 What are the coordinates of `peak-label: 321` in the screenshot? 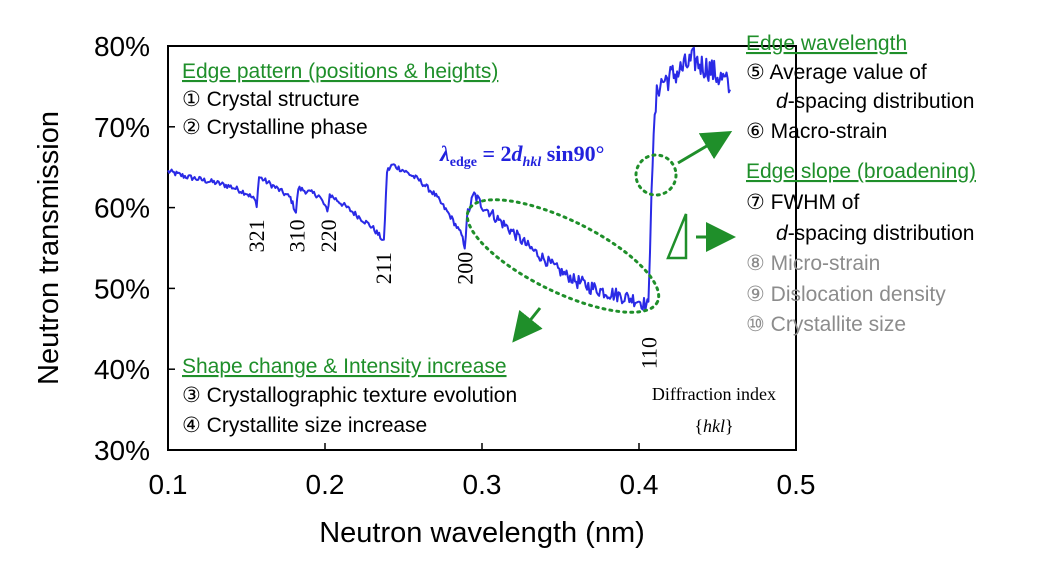 It's located at (256, 235).